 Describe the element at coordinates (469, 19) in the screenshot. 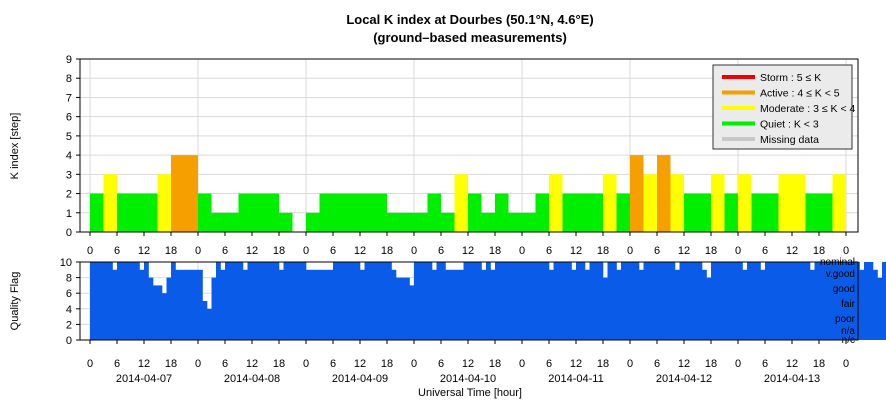

I see `chart-title: Local K index at Dourbes (50.1°N, 4.6°E)` at that location.